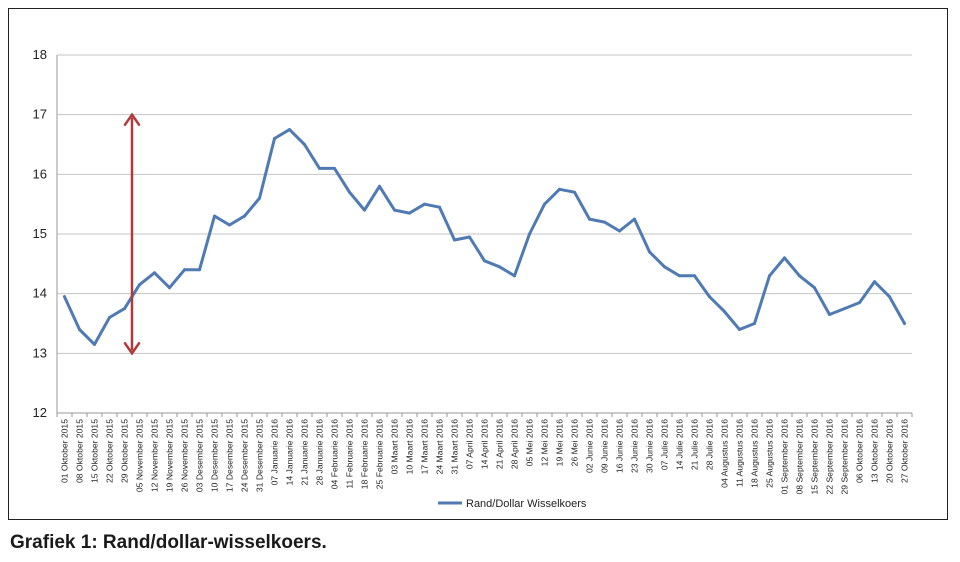 This screenshot has height=562, width=960. Describe the element at coordinates (80, 451) in the screenshot. I see `x-tick-label: 08 Oktober 2015` at that location.